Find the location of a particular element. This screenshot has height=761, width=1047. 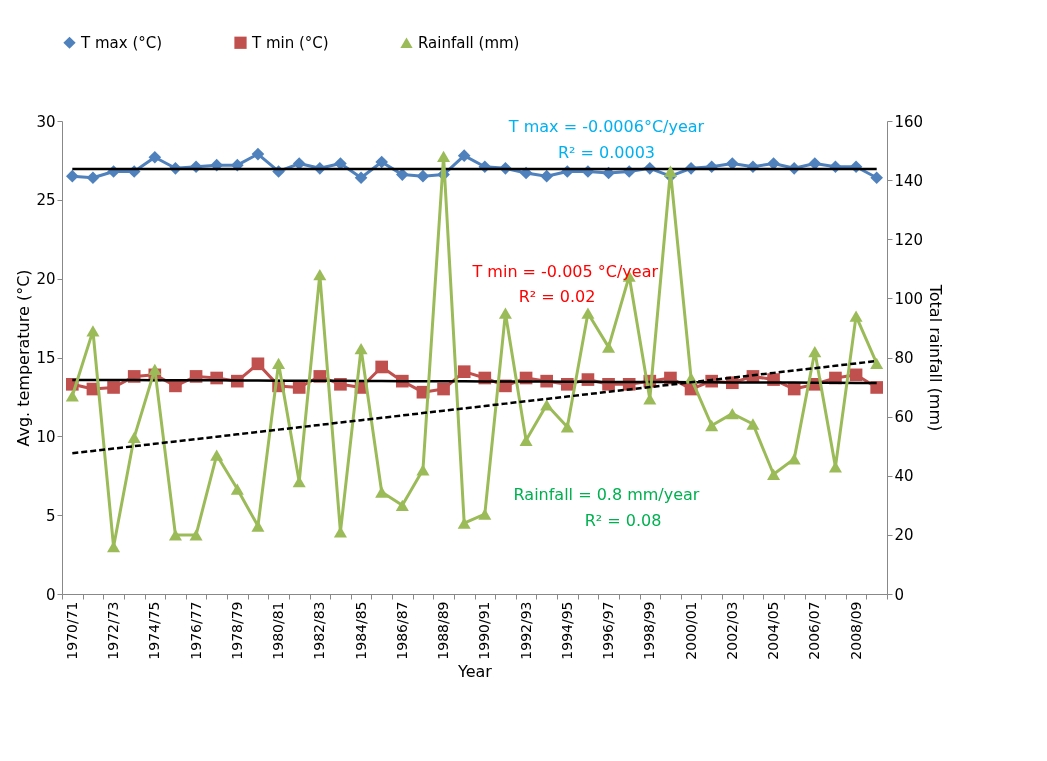

annotation: R² = 0.08 is located at coordinates (623, 520).